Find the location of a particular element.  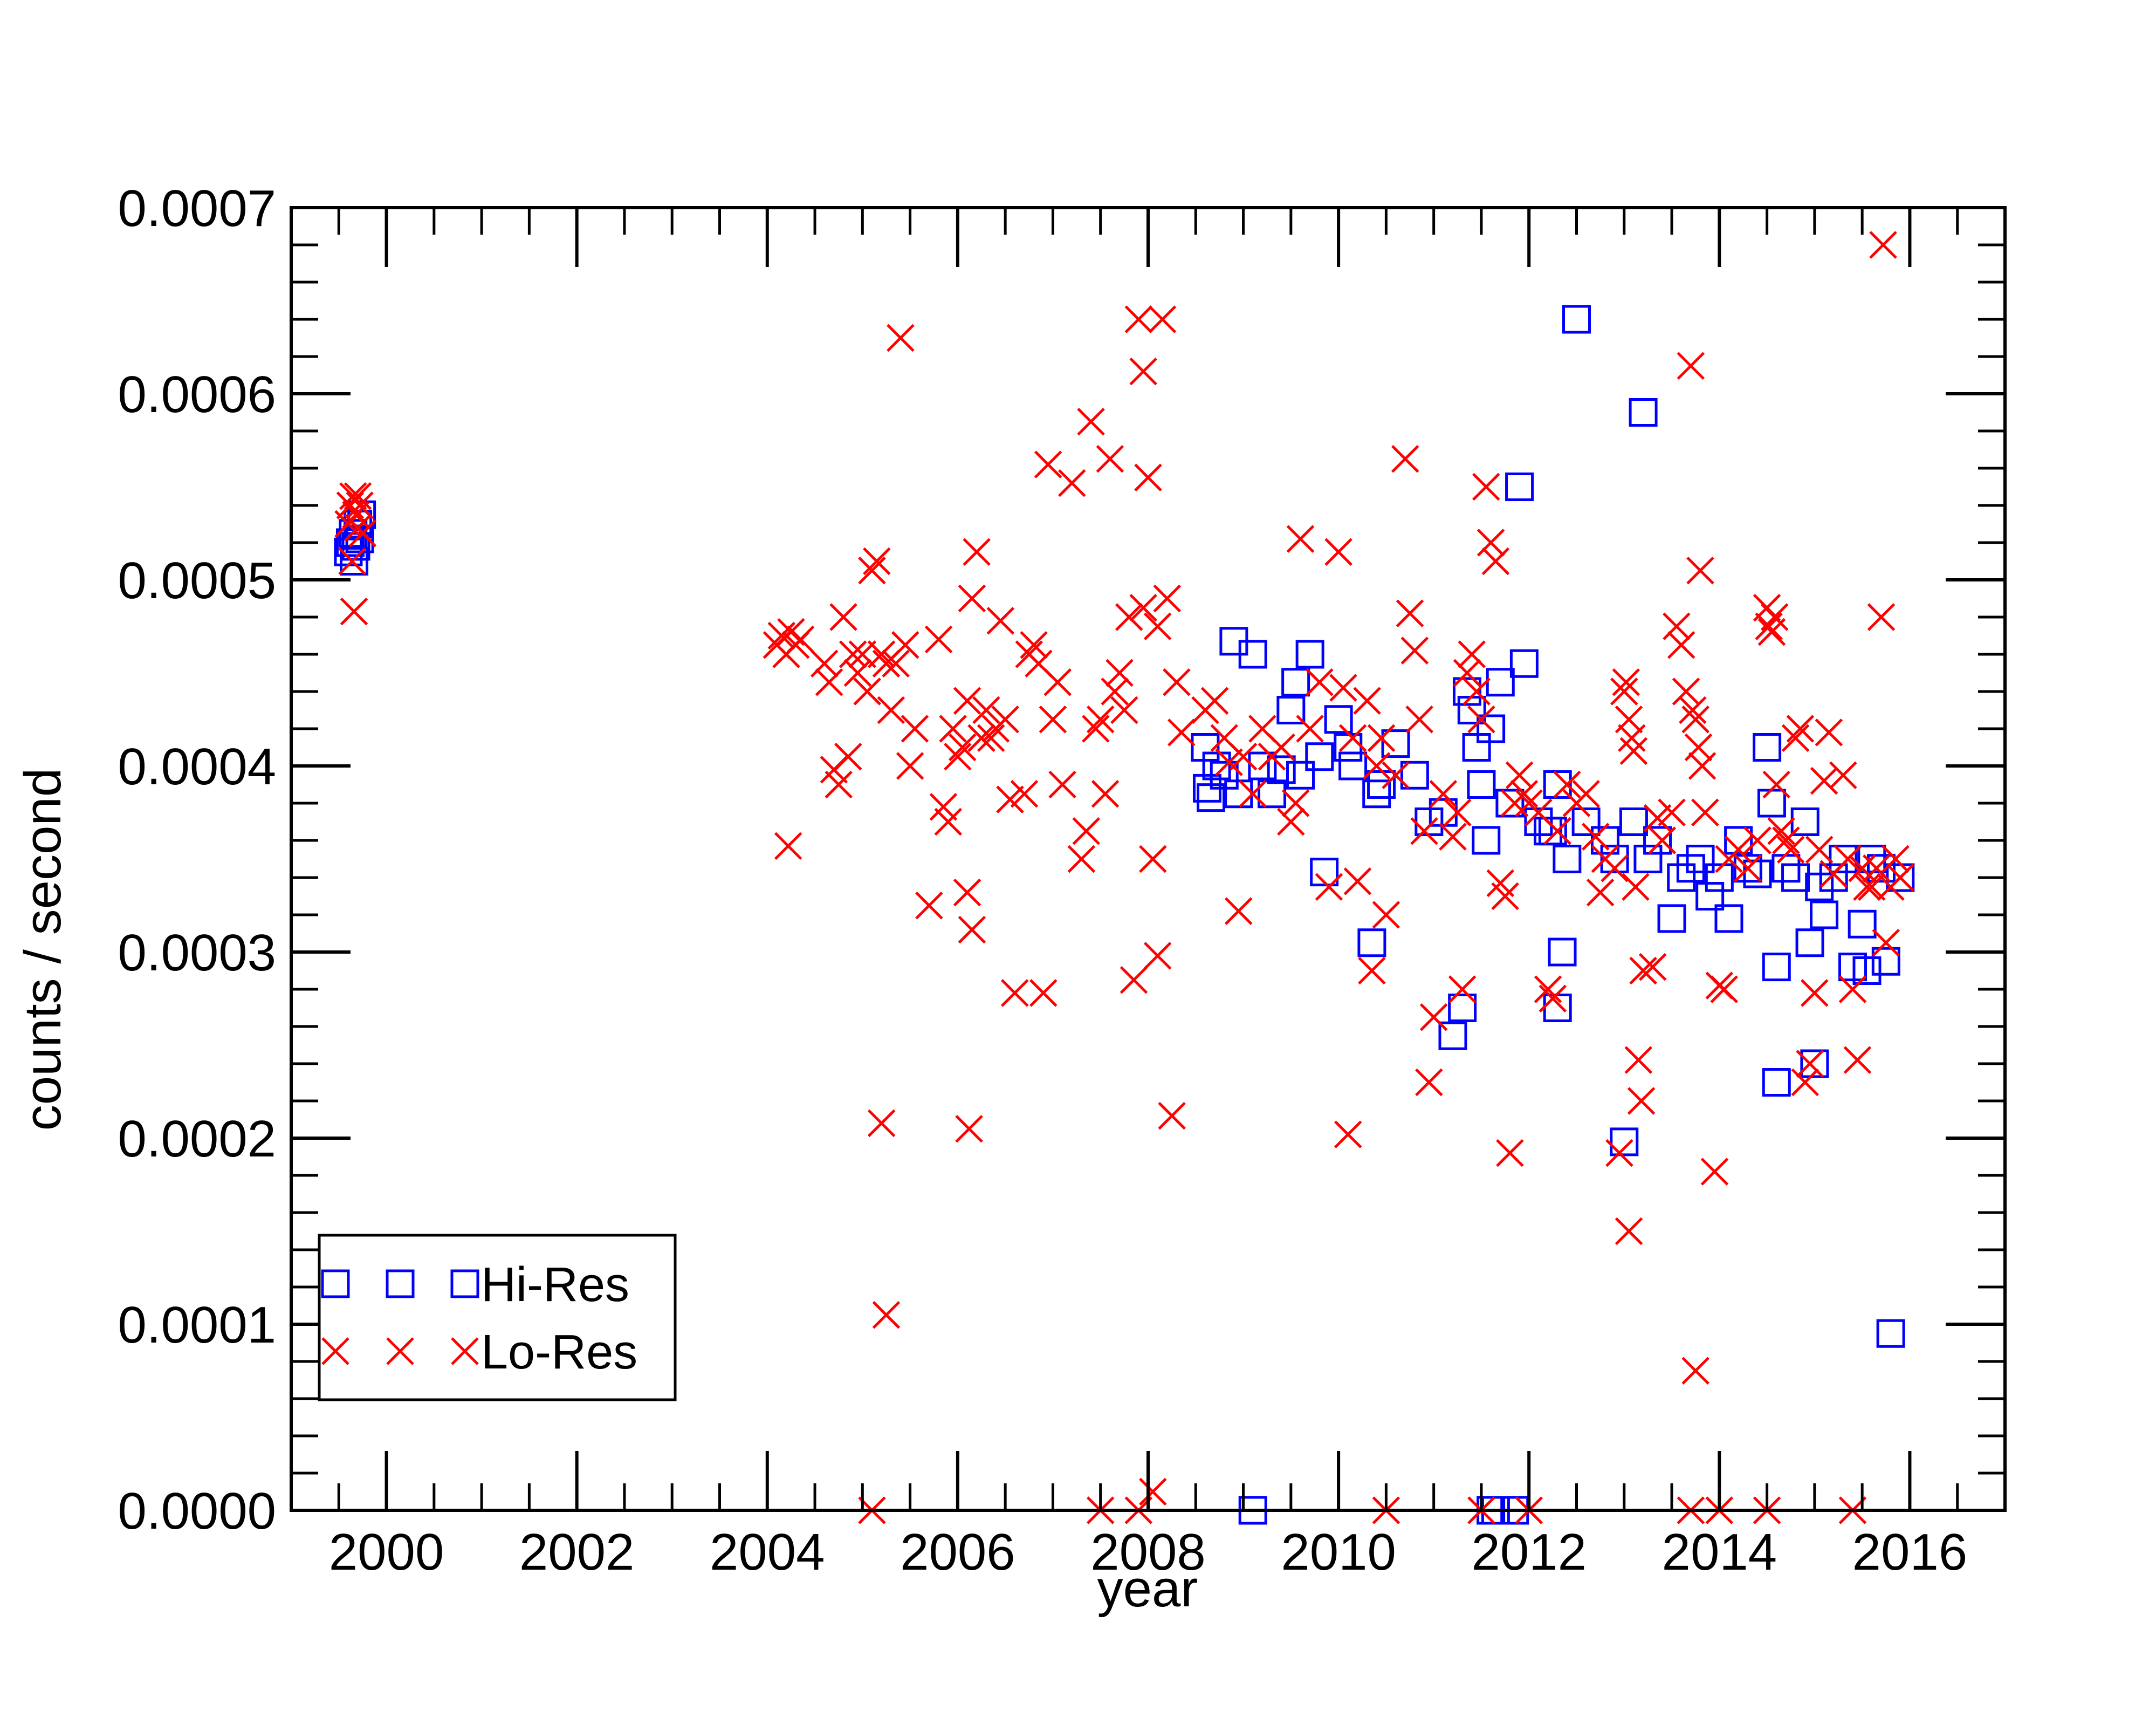

x-tick-label: 2006 is located at coordinates (958, 1552).